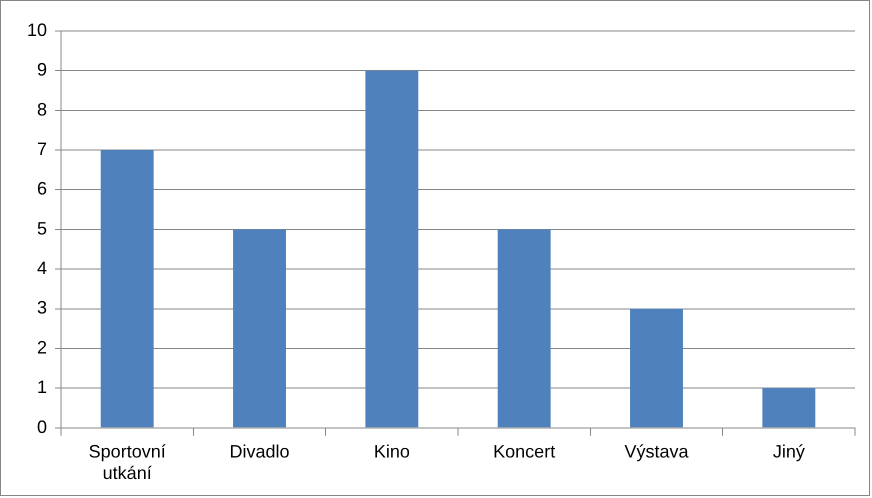 The image size is (872, 498). I want to click on y-tick-label: 1, so click(42, 387).